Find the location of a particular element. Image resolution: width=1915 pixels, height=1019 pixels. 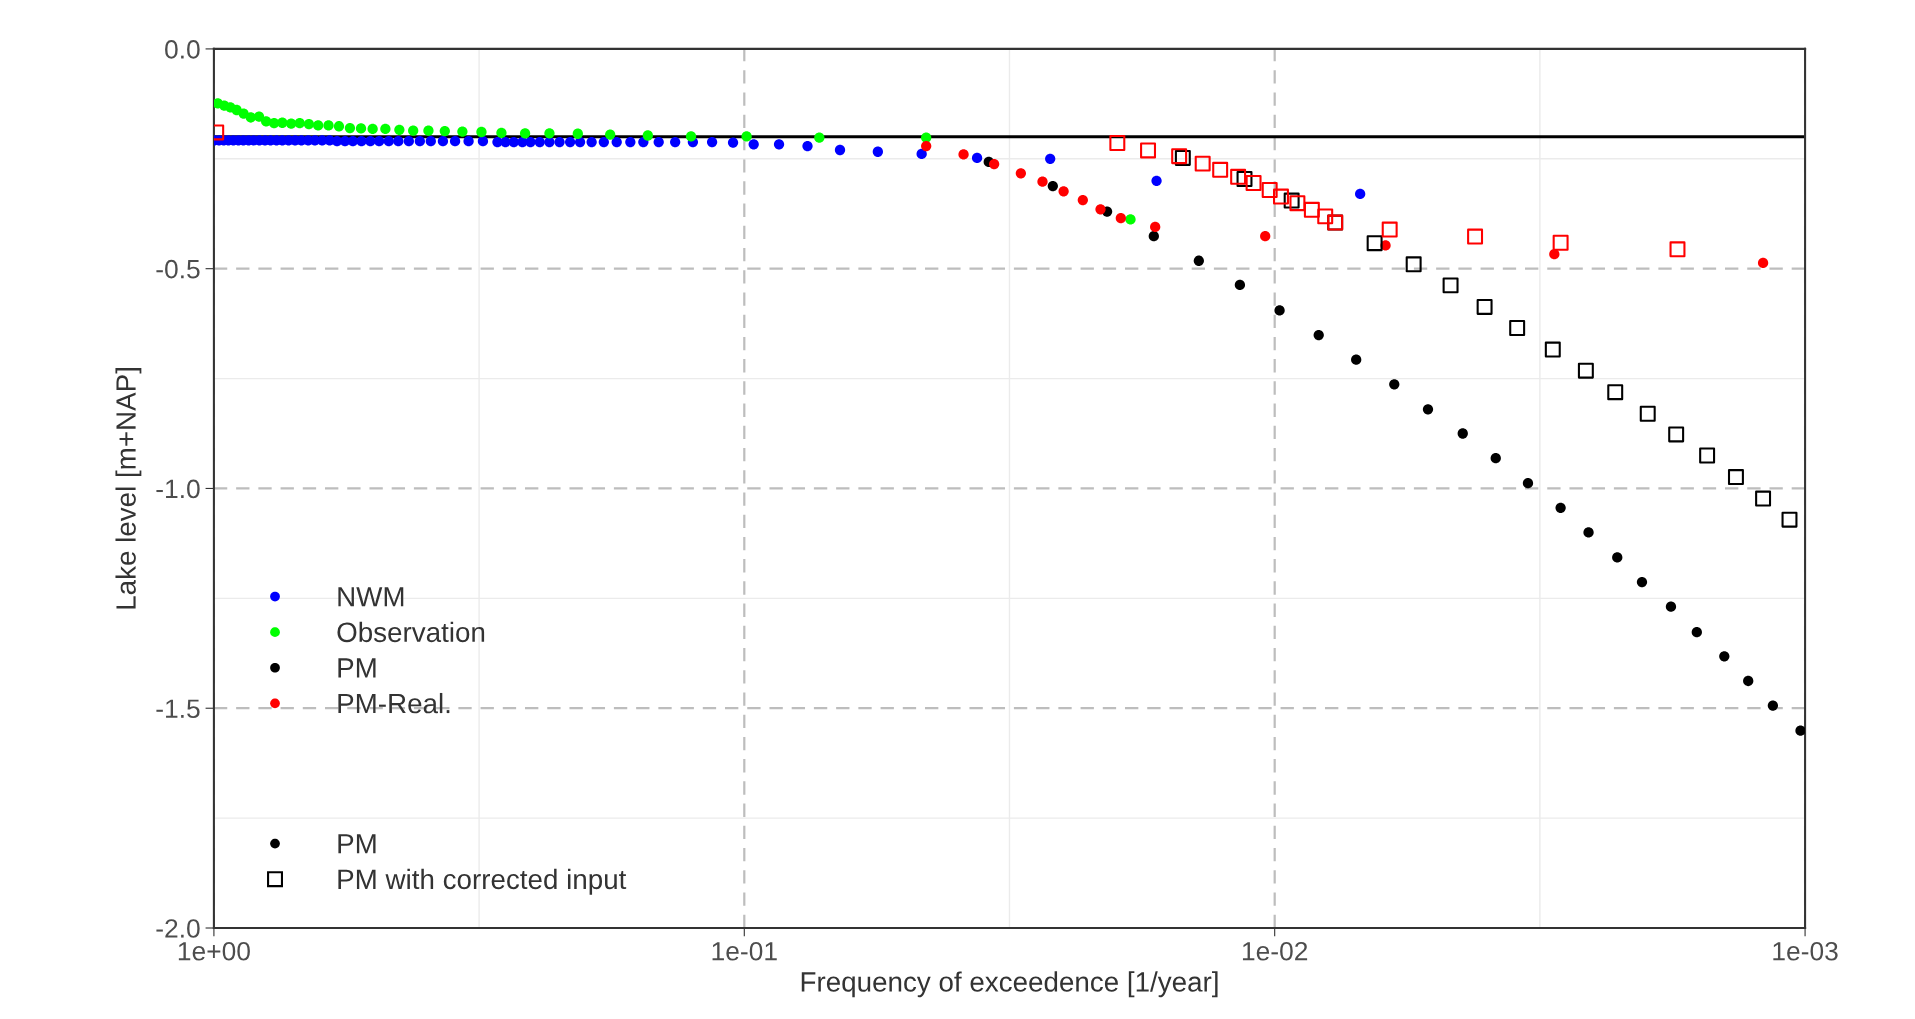

legend-label: PM with corrected input is located at coordinates (482, 881).